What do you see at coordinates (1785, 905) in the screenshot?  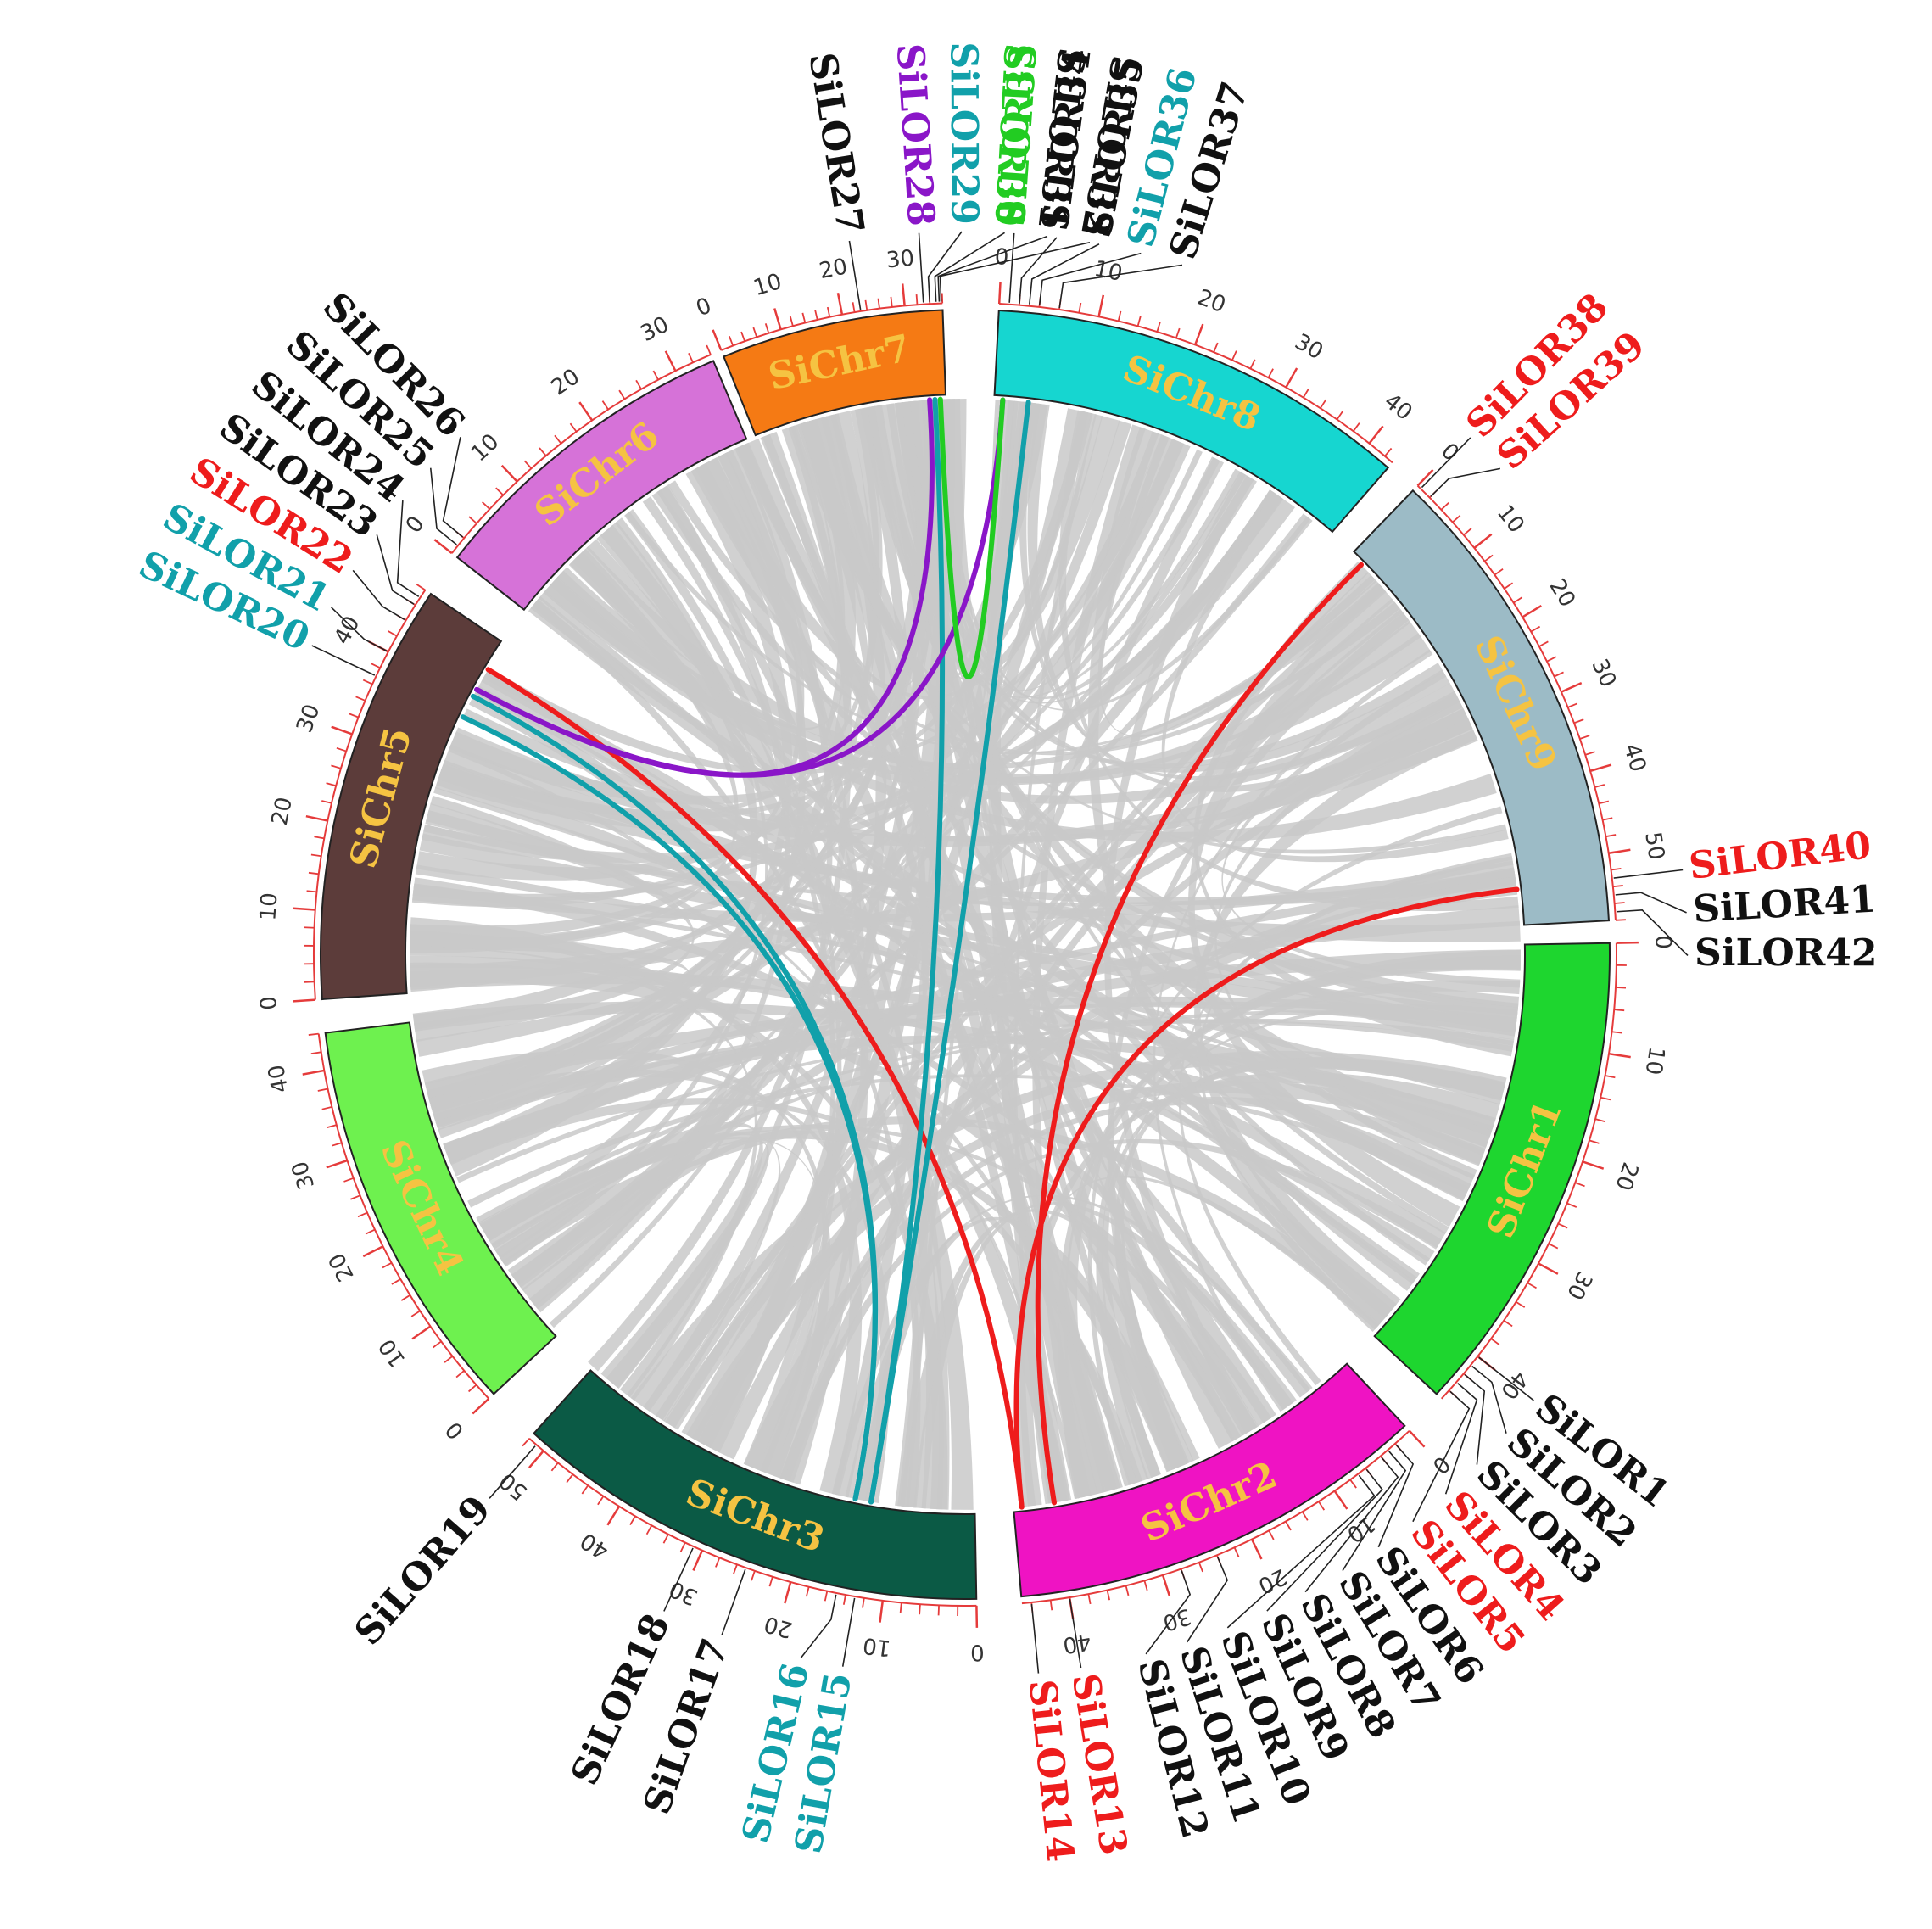 I see `gene-label: SiLOR41` at bounding box center [1785, 905].